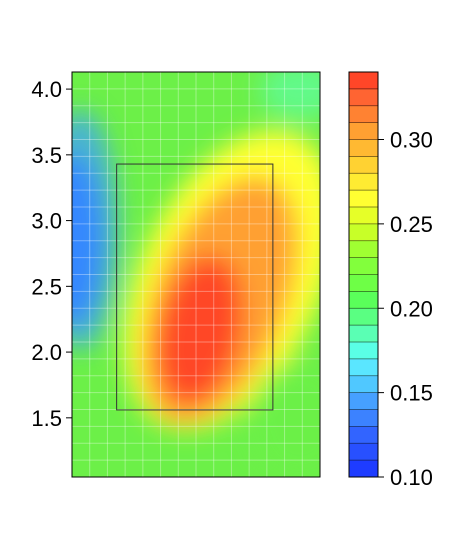 The height and width of the screenshot is (550, 450). What do you see at coordinates (46, 155) in the screenshot?
I see `y-tick-label: 3.5` at bounding box center [46, 155].